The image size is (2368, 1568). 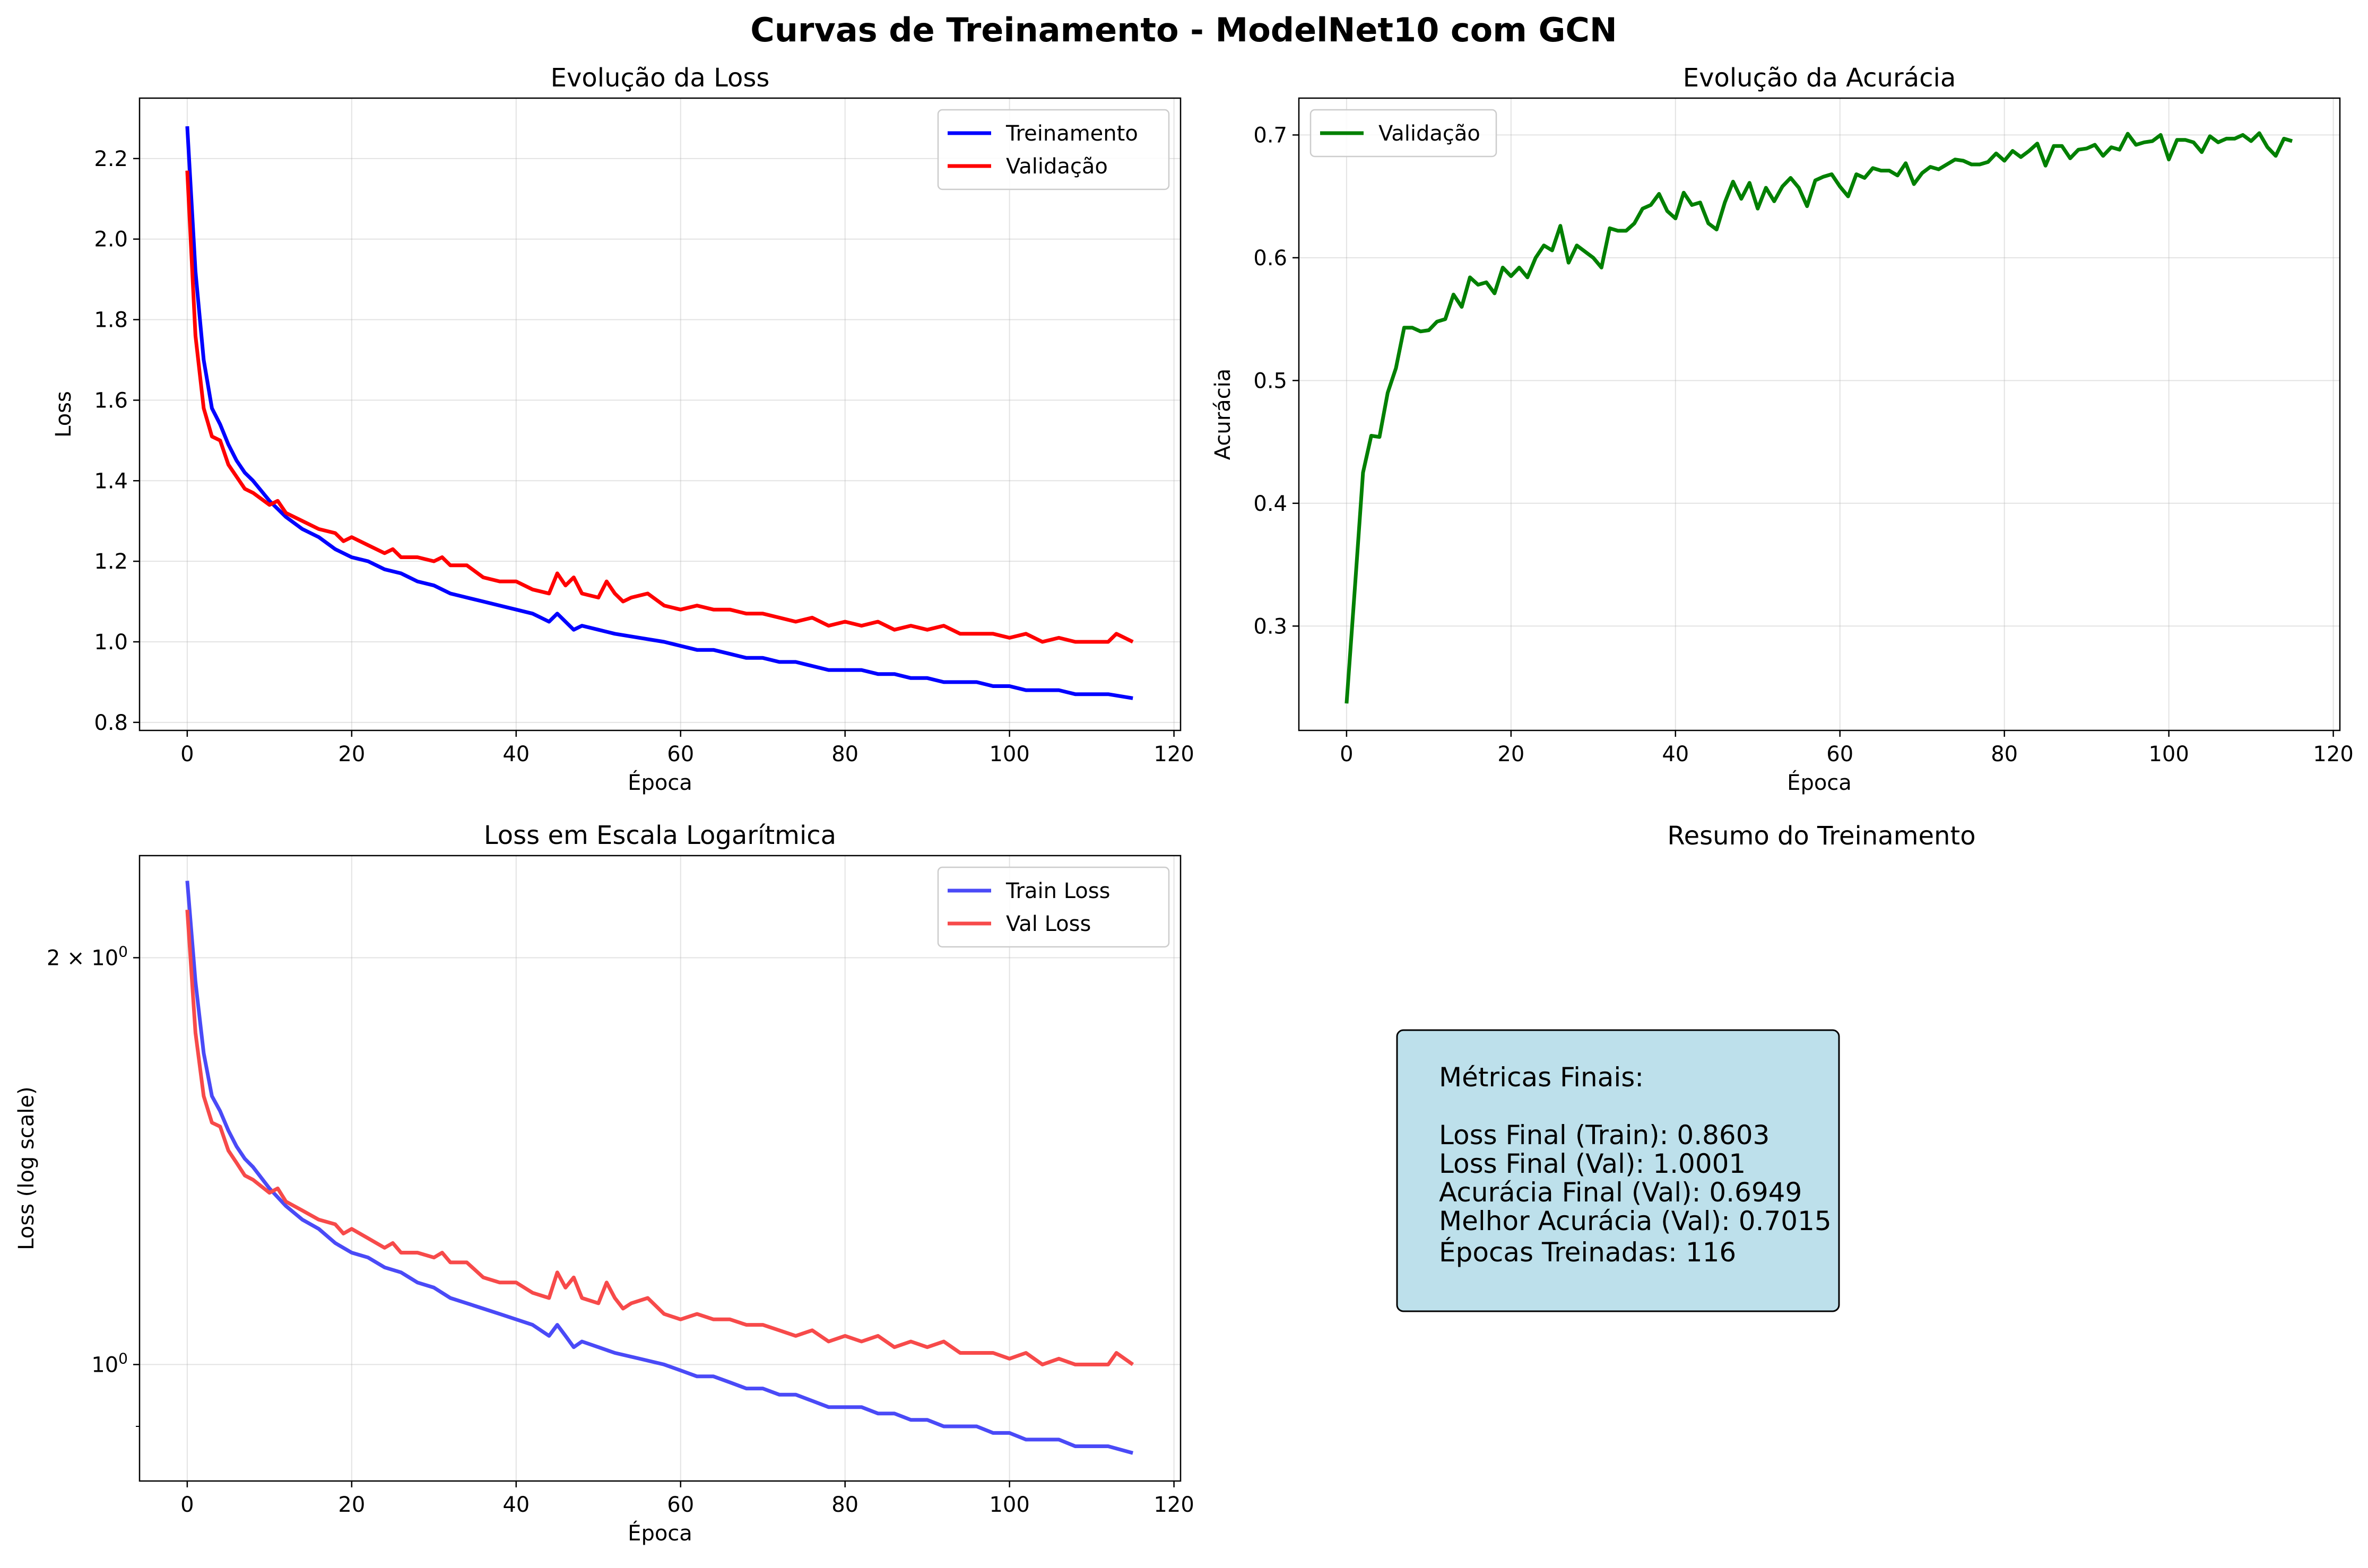 I want to click on summary-line: Loss Final (Val): 1.0001, so click(x=1593, y=1163).